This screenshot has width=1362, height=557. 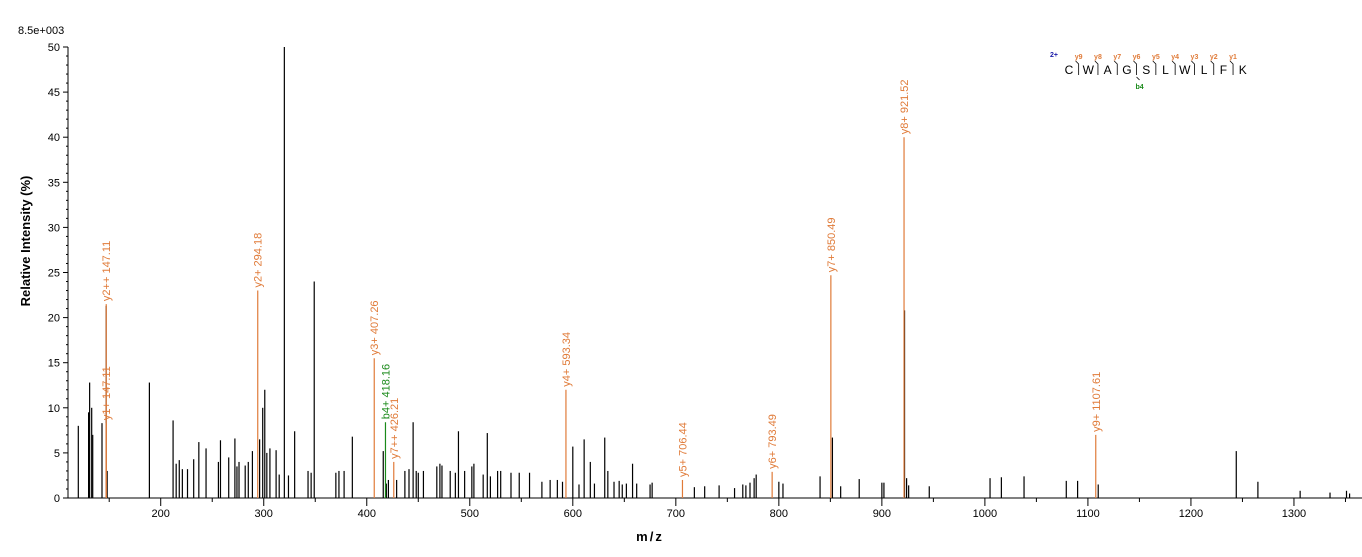 What do you see at coordinates (41, 31) in the screenshot?
I see `intensity-scale-label: 8.5e+003` at bounding box center [41, 31].